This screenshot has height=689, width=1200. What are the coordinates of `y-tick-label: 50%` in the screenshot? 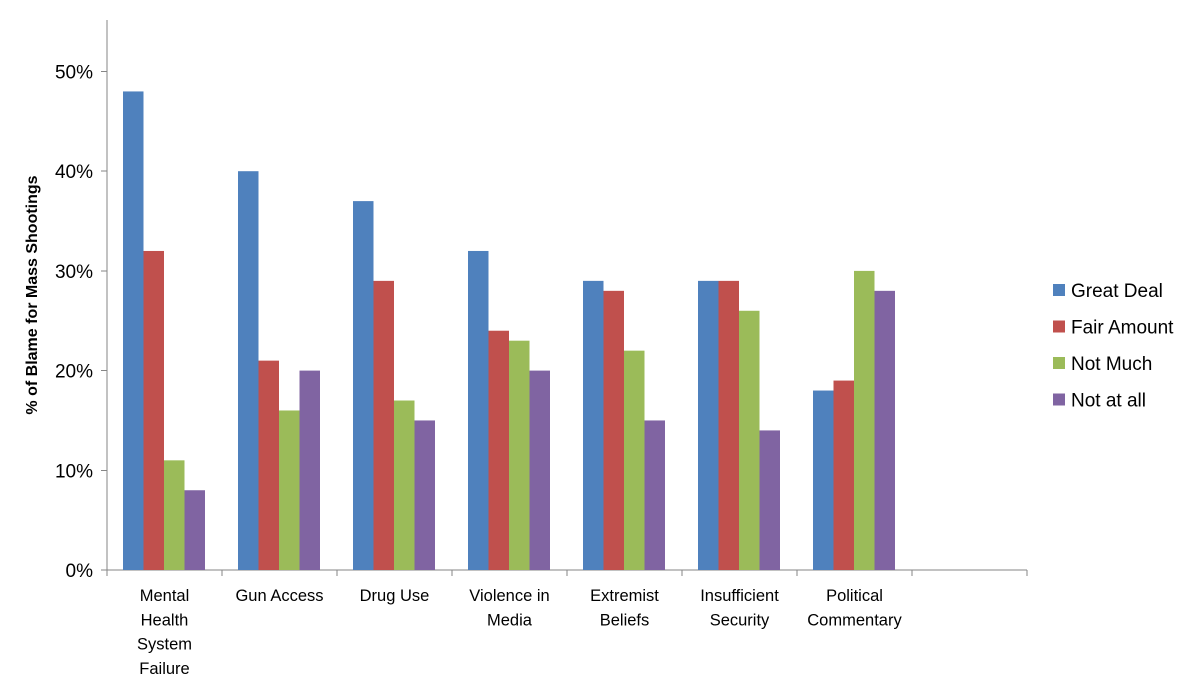 It's located at (74, 73).